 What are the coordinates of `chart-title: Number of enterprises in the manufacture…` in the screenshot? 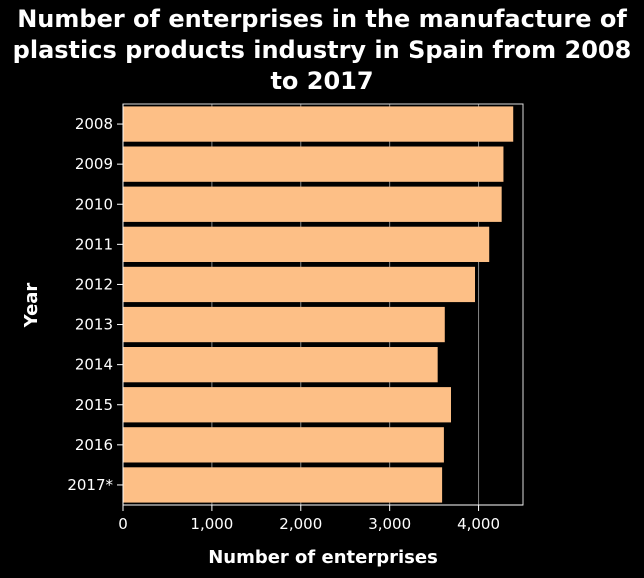 It's located at (322, 50).